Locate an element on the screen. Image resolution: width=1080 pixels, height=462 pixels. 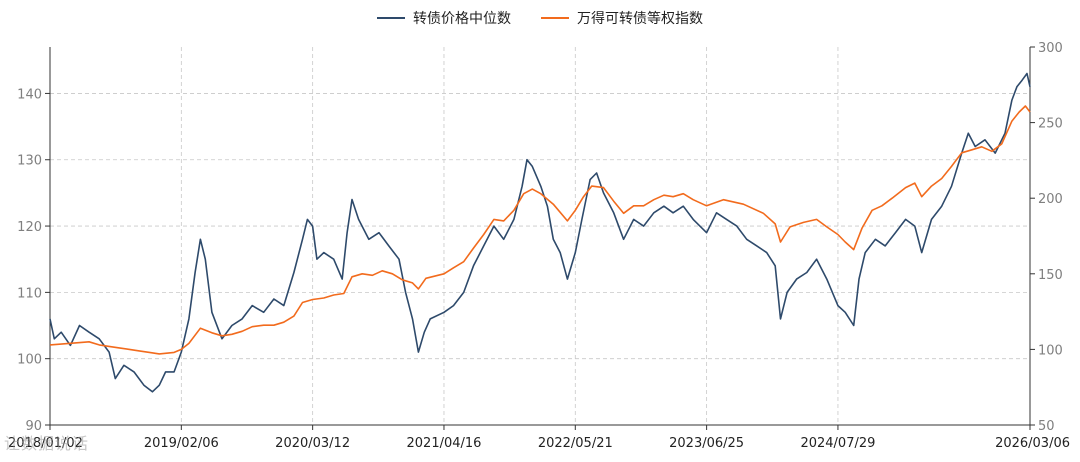
y-left-tick-label: 110 is located at coordinates (29, 293).